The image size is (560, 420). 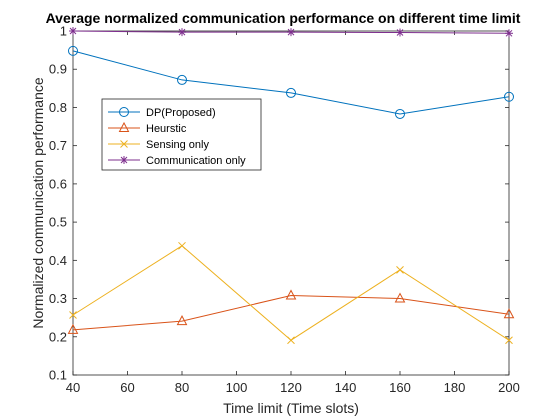 I want to click on x-tick-label: 40, so click(x=73, y=387).